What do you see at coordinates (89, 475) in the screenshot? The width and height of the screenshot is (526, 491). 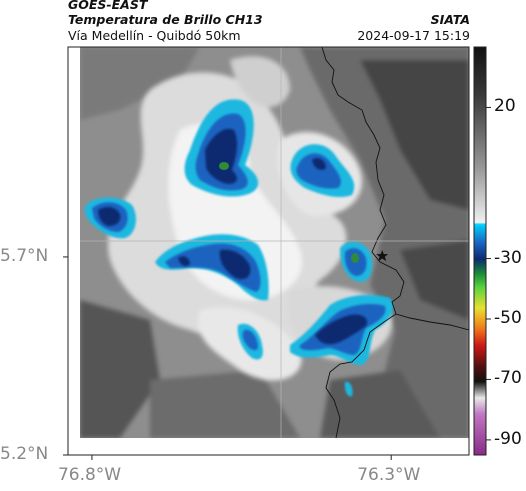 I see `x-tick-label-76.8: 76.8°W` at bounding box center [89, 475].